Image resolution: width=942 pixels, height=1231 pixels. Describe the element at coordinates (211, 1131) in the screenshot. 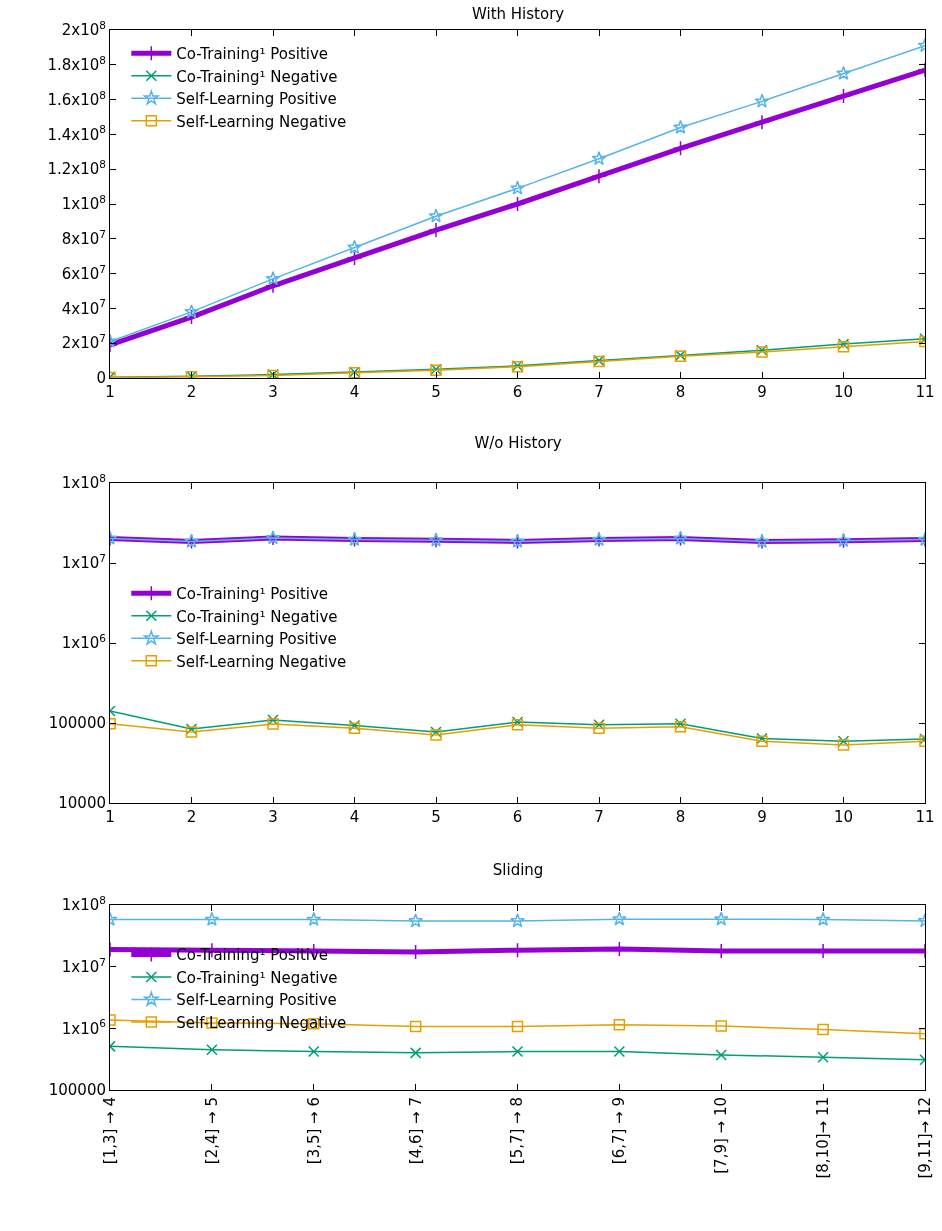

I see `x-tick-label: [2,4] → 5` at that location.